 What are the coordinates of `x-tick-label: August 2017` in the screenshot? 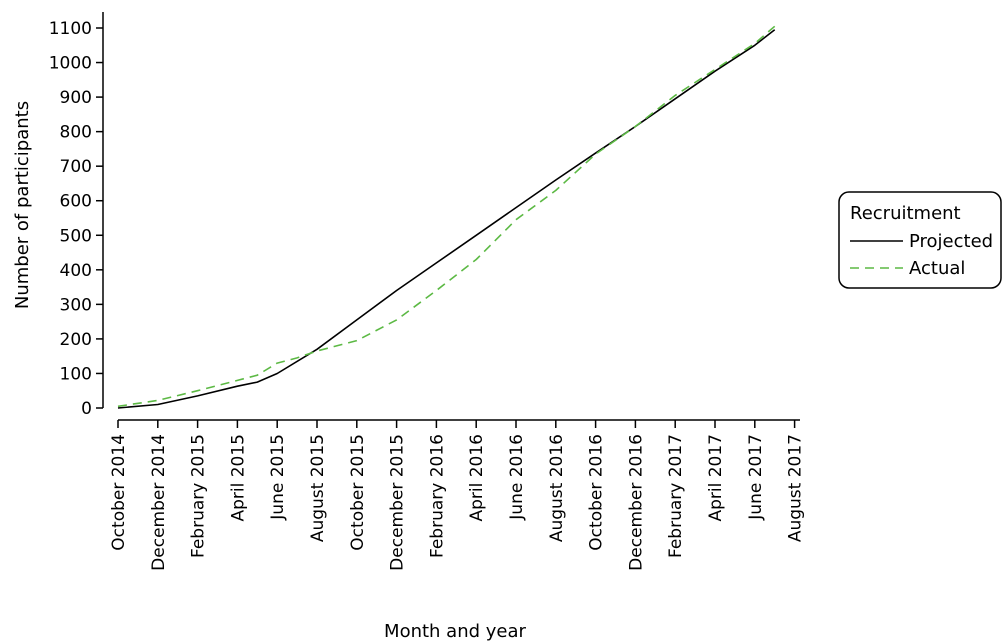 It's located at (796, 488).